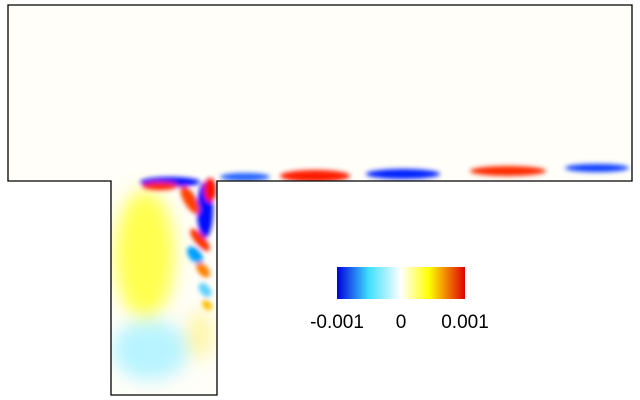 The image size is (640, 400). What do you see at coordinates (399, 300) in the screenshot?
I see `colorbar: -0.001 0 0.001` at bounding box center [399, 300].